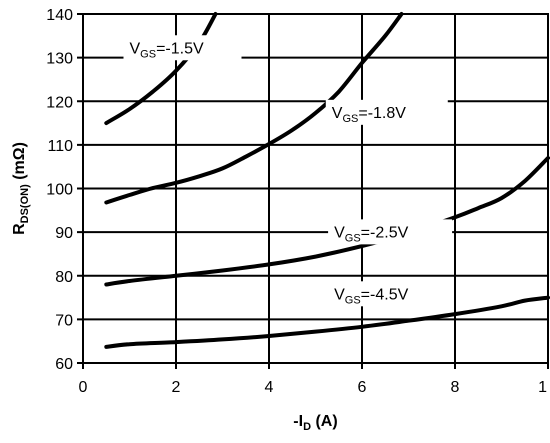 The width and height of the screenshot is (550, 443). What do you see at coordinates (307, 427) in the screenshot?
I see `x-axis-title-subscript: D` at bounding box center [307, 427].